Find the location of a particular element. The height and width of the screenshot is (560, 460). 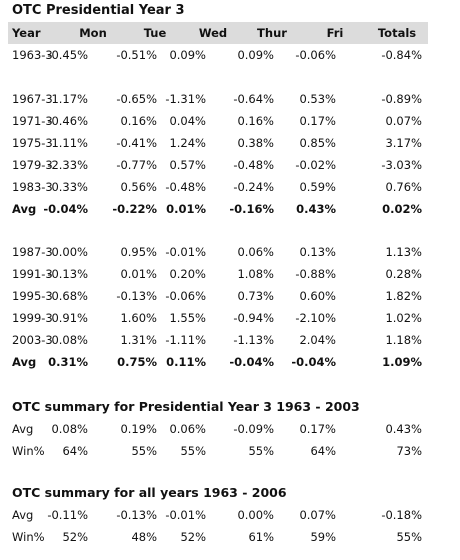

cell: 0.60% is located at coordinates (317, 296).